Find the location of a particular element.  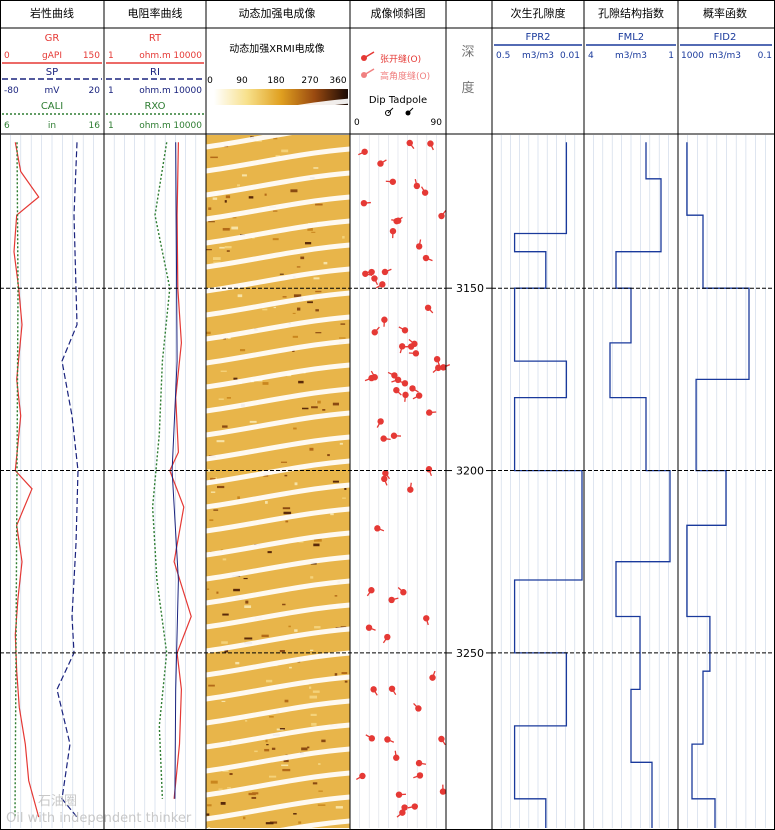

track-title-fml: 孔隙结构指数 is located at coordinates (631, 13).